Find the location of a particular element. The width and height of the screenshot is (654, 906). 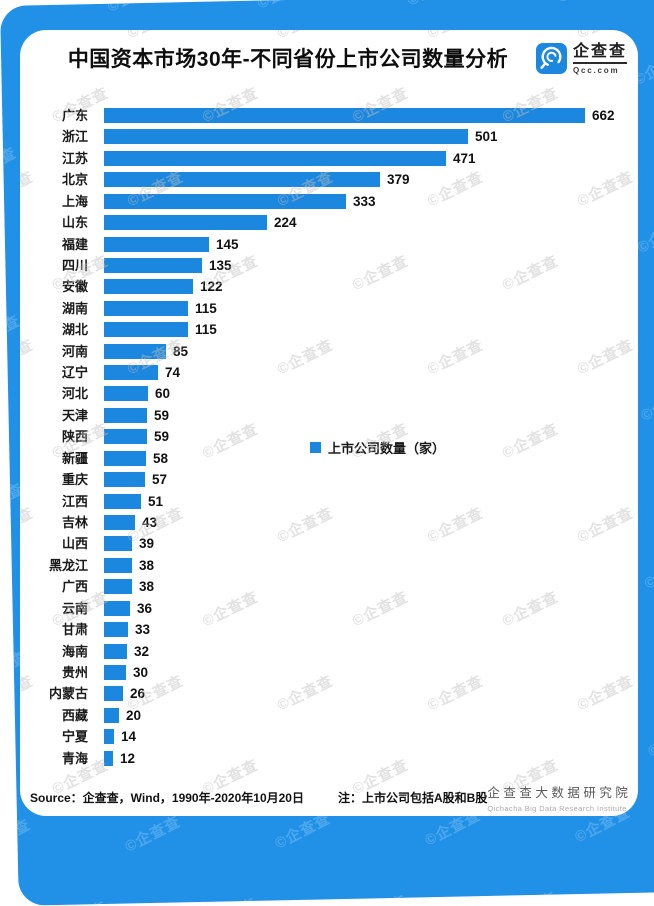

bar-value: 33 is located at coordinates (143, 630).